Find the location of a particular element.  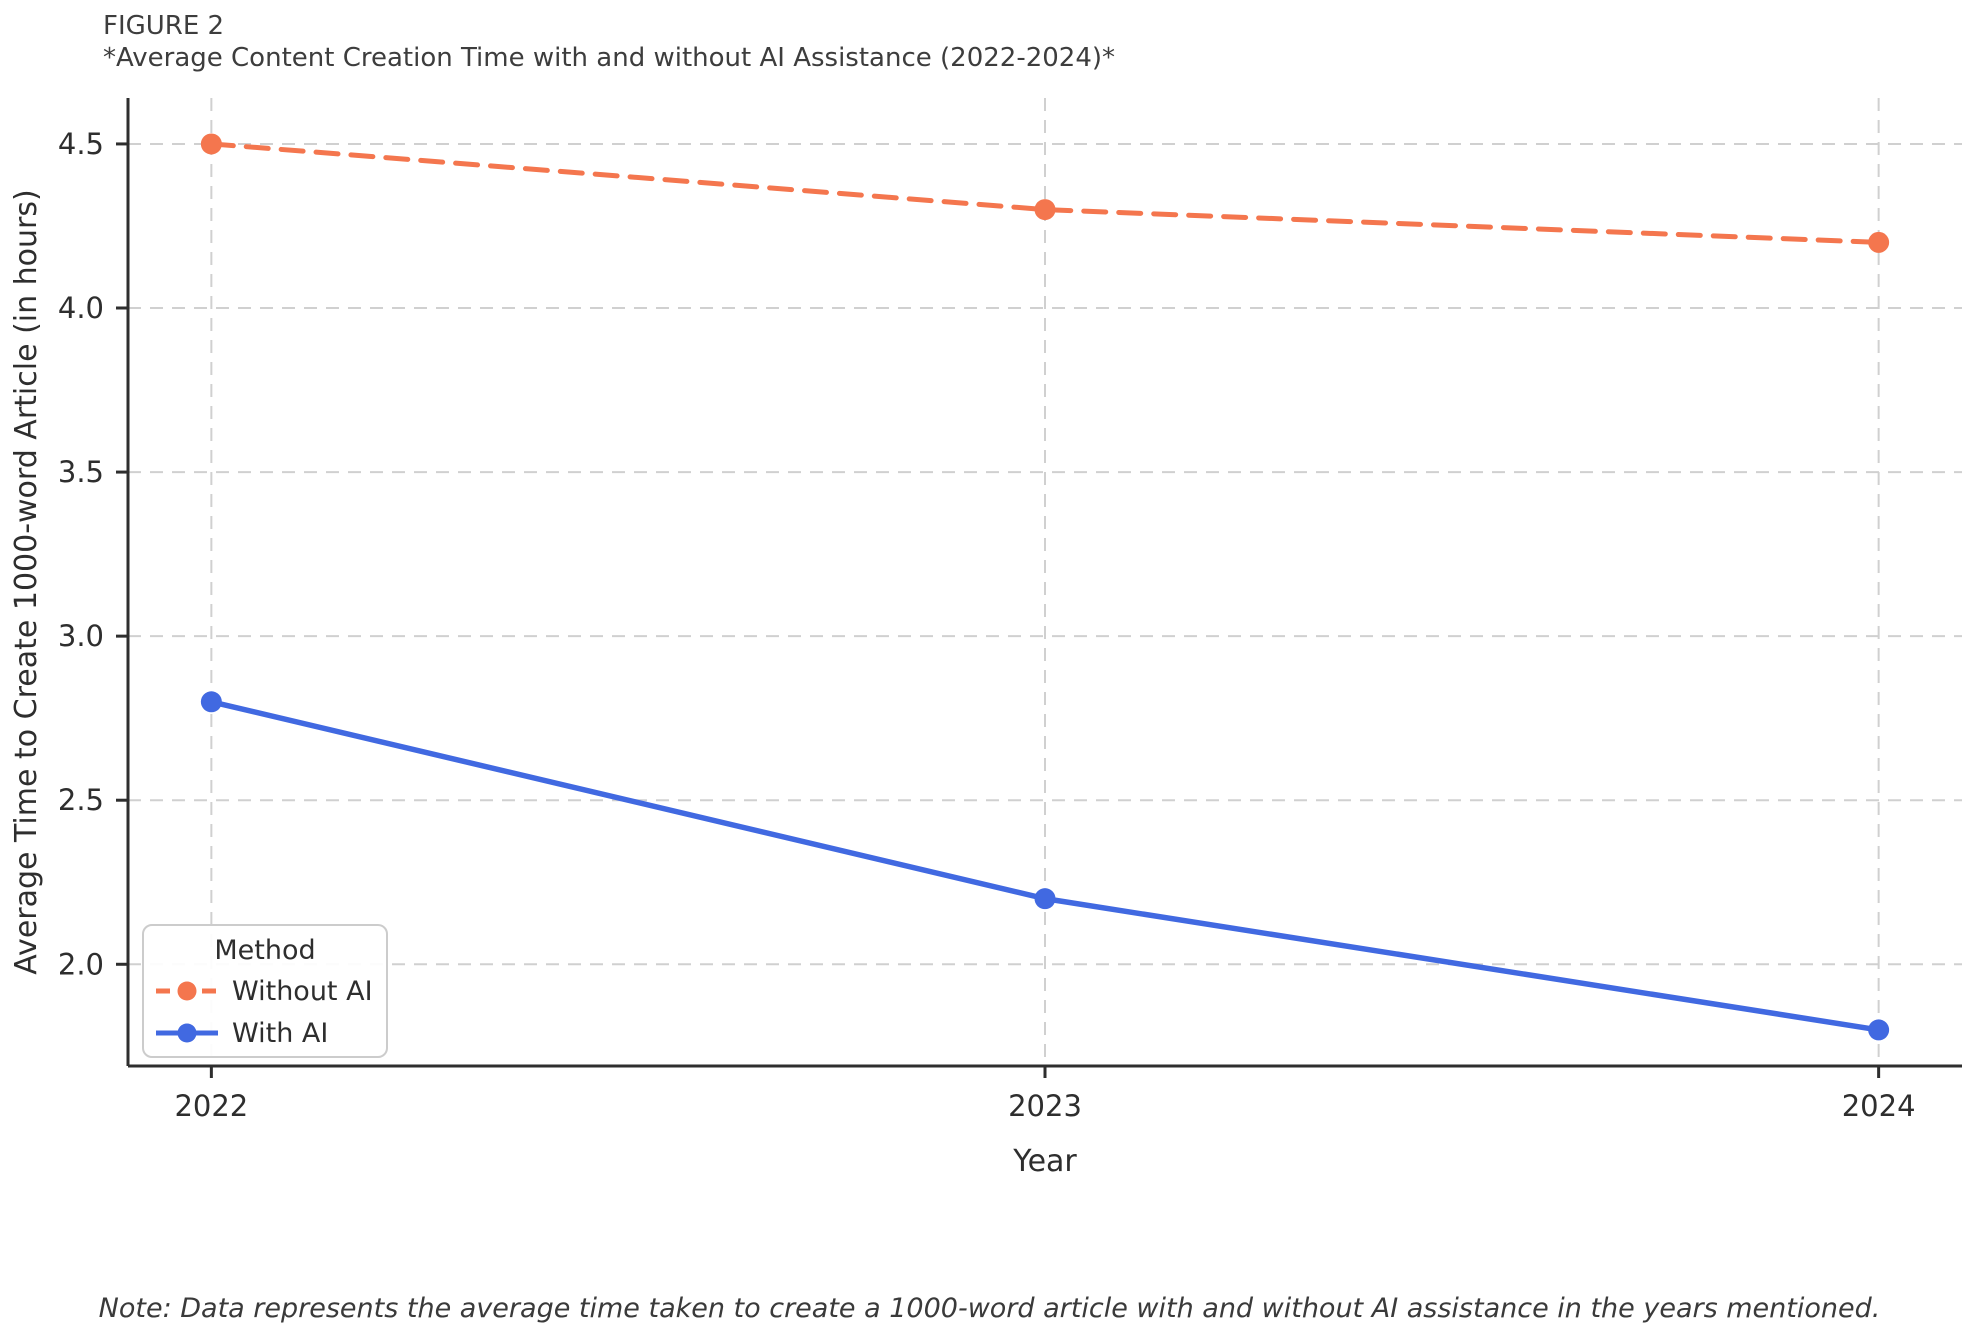

legend: Method Without AI With AI is located at coordinates (265, 991).